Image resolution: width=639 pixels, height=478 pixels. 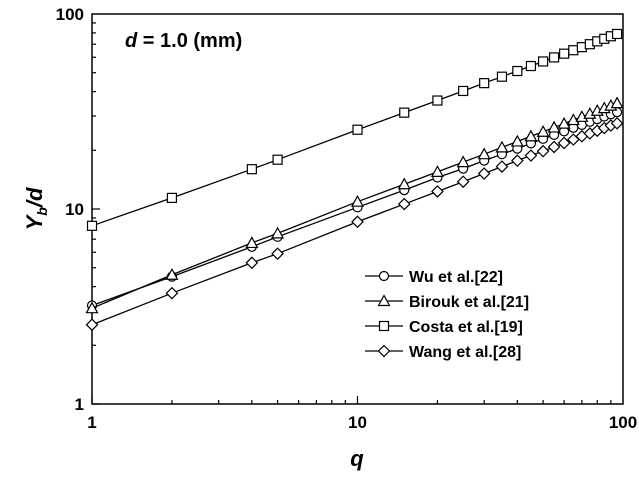 What do you see at coordinates (466, 327) in the screenshot?
I see `legend-label: Costa et al.[19]` at bounding box center [466, 327].